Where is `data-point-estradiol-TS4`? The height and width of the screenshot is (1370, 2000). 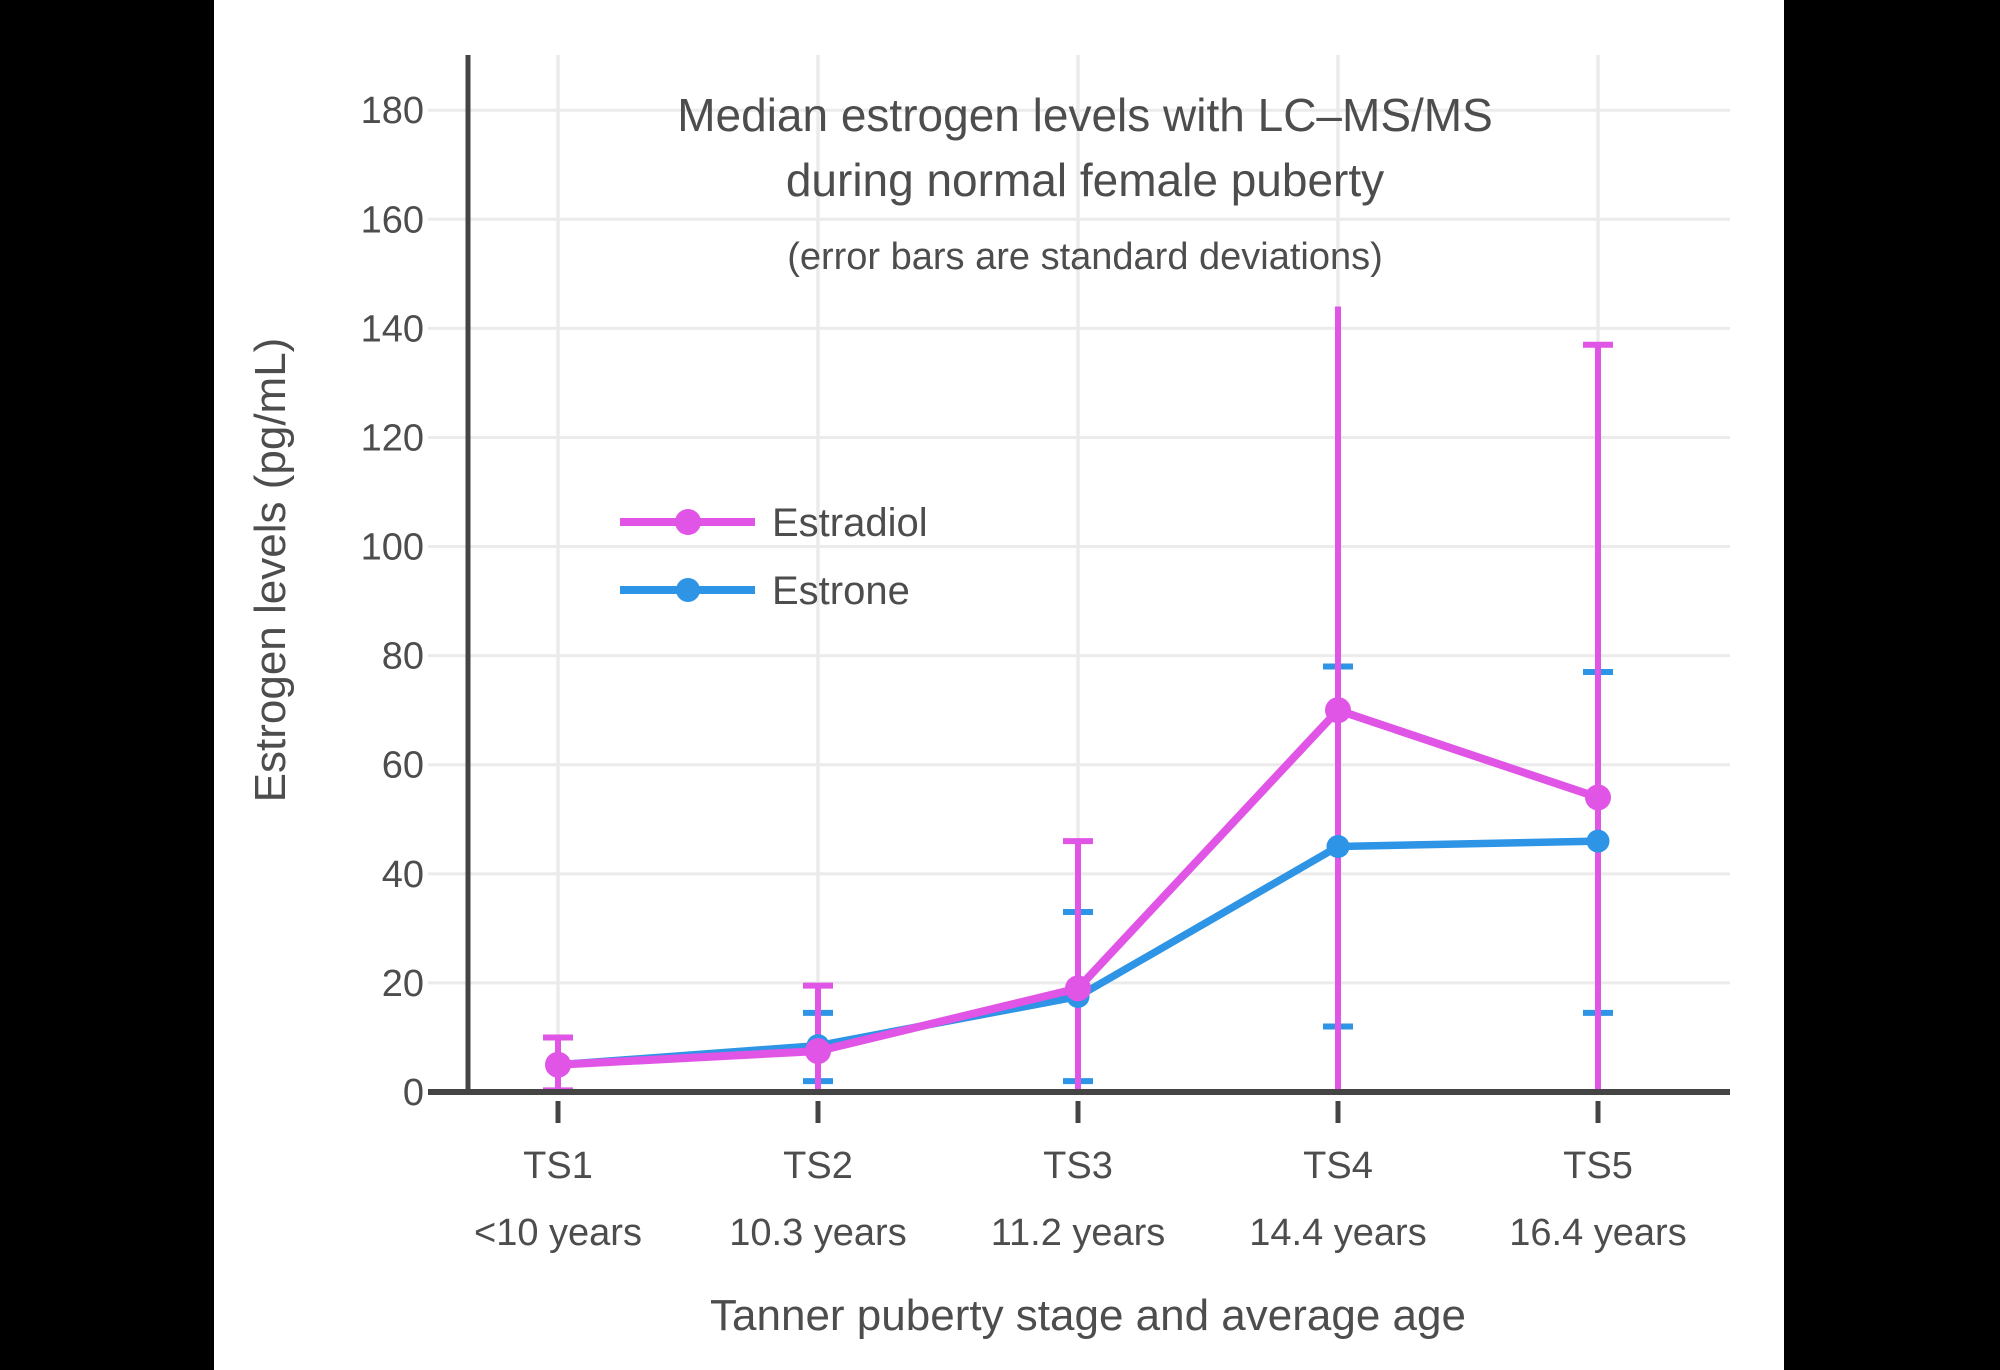 data-point-estradiol-TS4 is located at coordinates (1338, 710).